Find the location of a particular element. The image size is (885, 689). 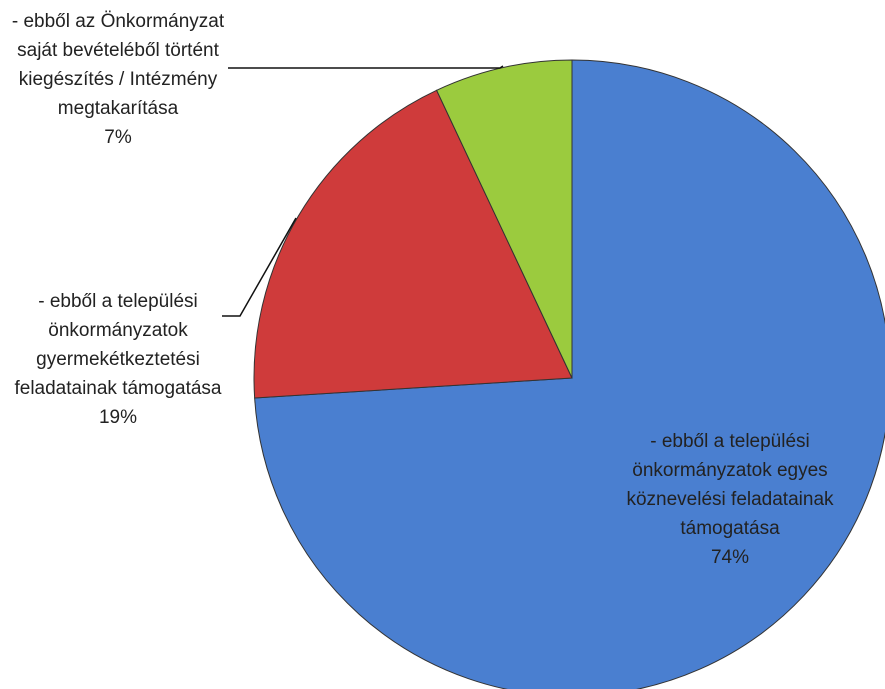

value-label: 7% is located at coordinates (118, 137).